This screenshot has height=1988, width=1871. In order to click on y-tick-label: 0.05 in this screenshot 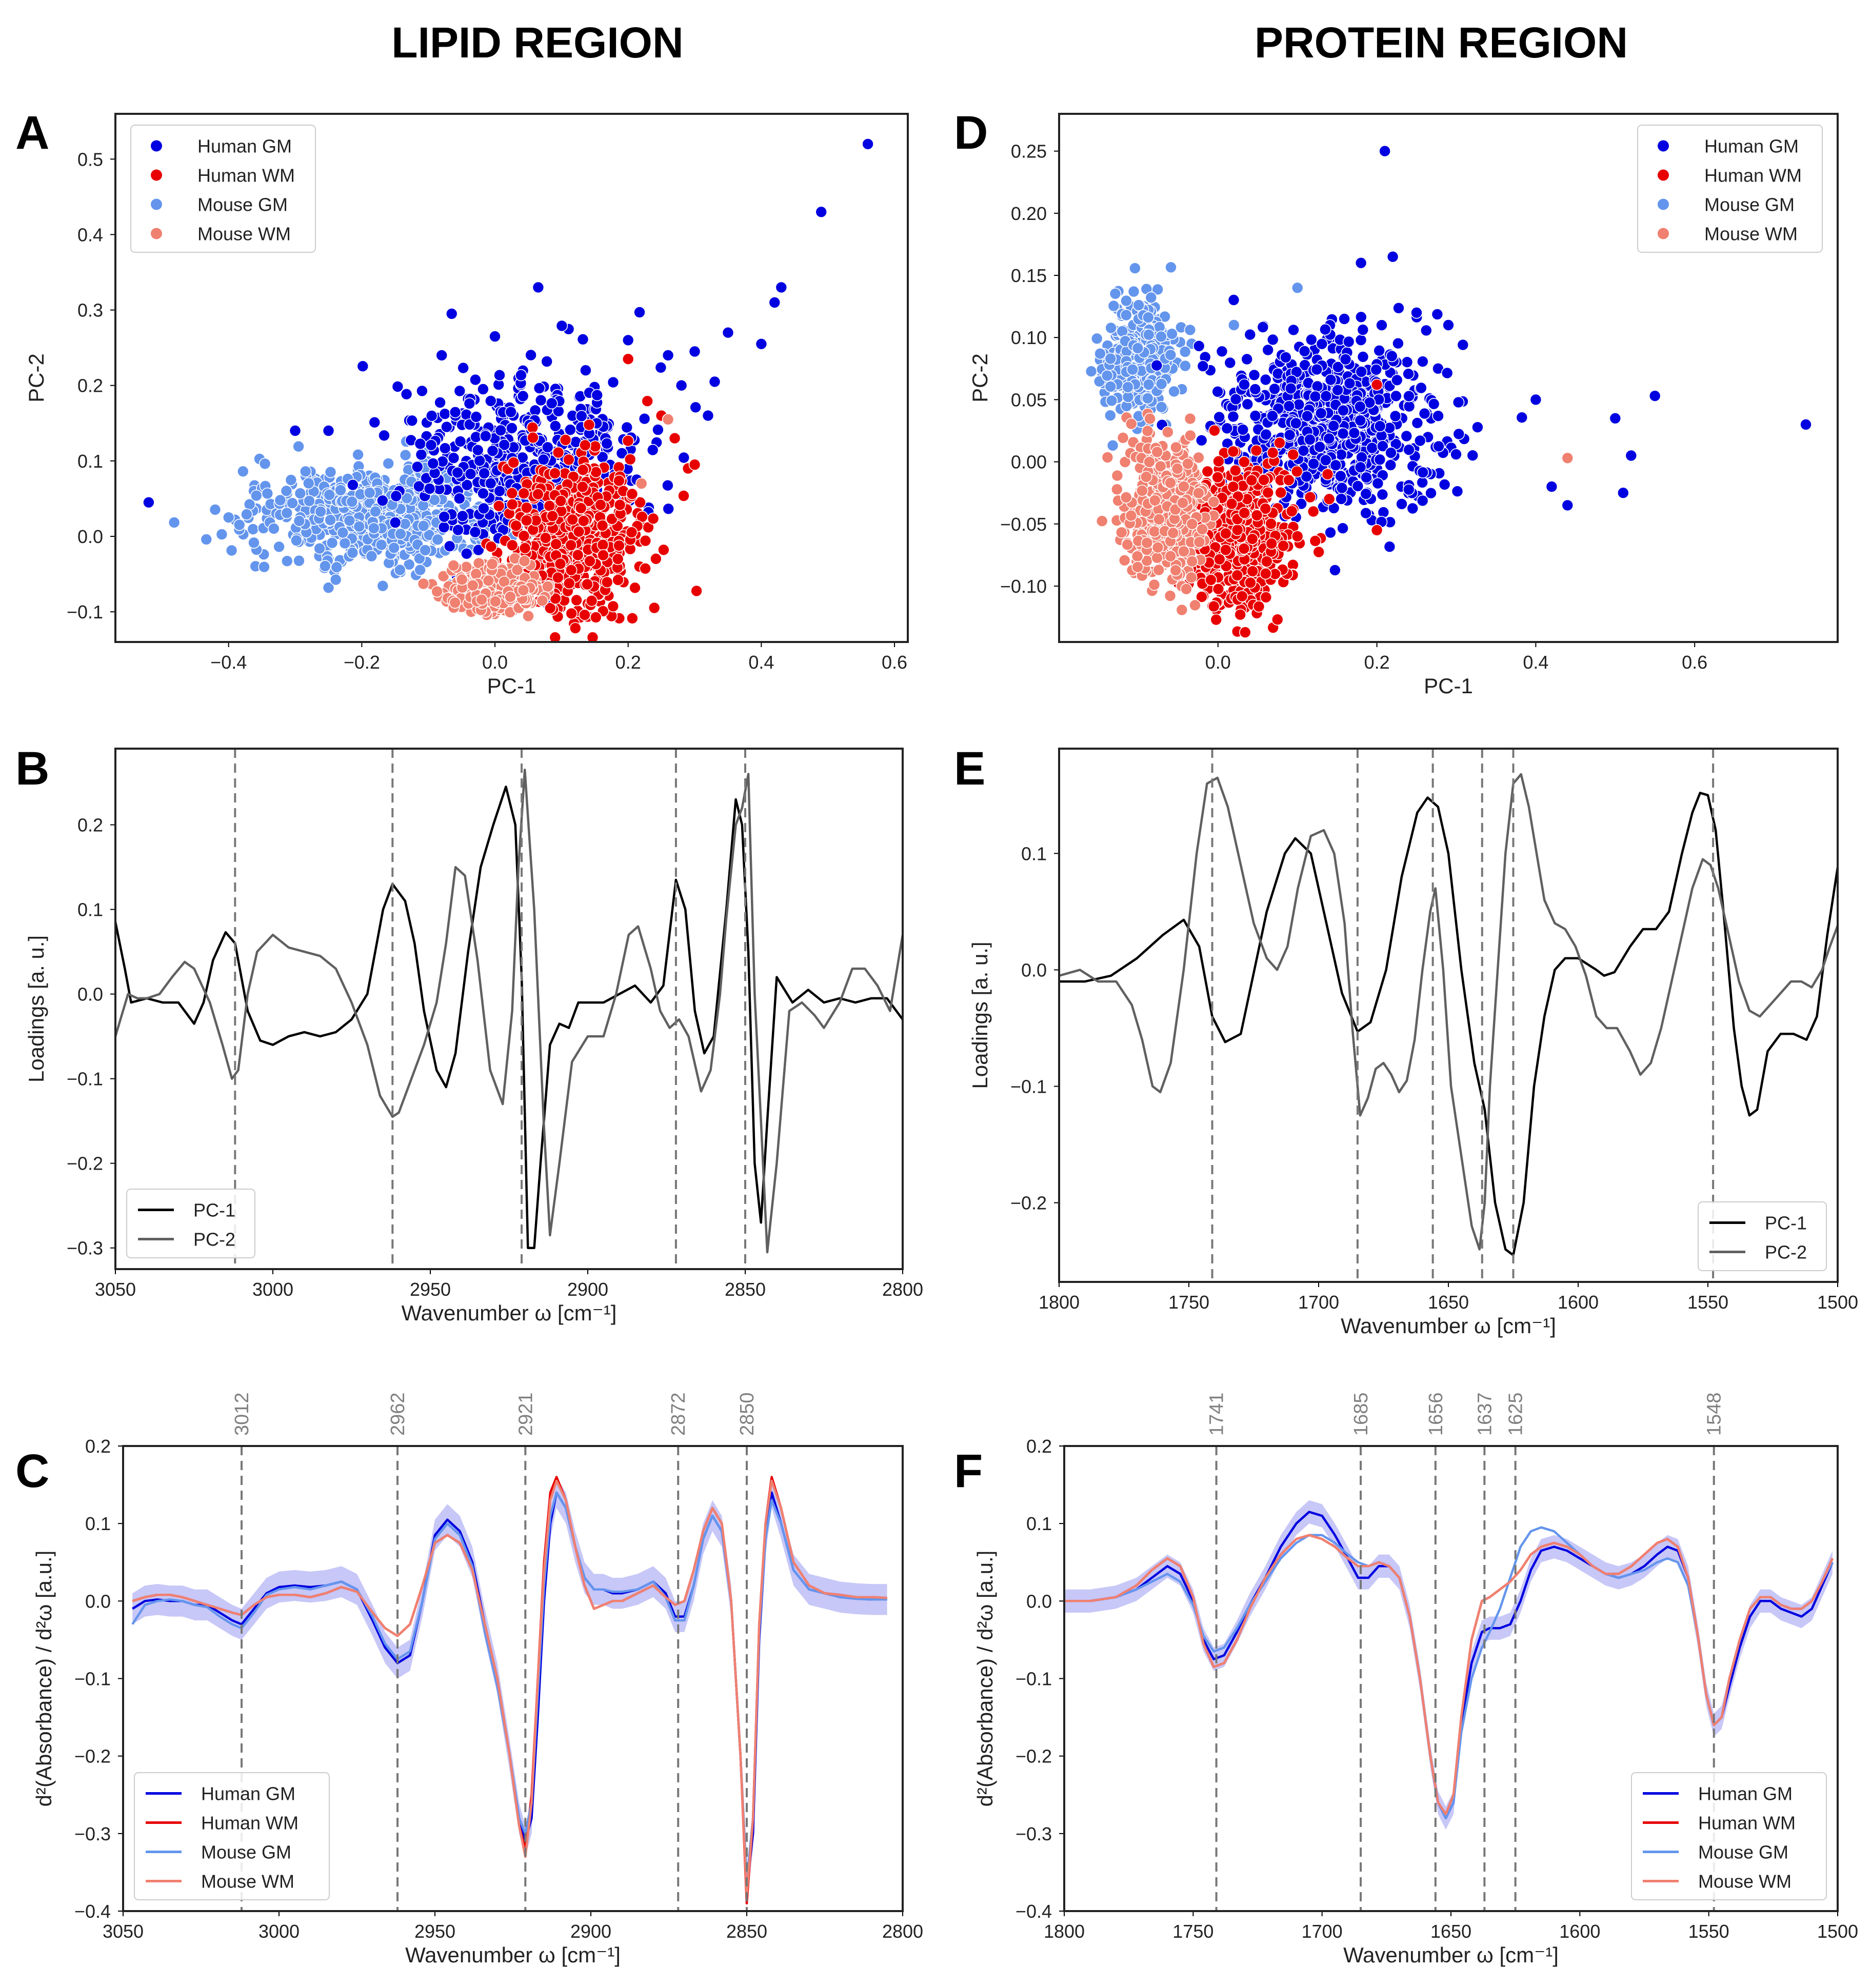, I will do `click(1029, 399)`.